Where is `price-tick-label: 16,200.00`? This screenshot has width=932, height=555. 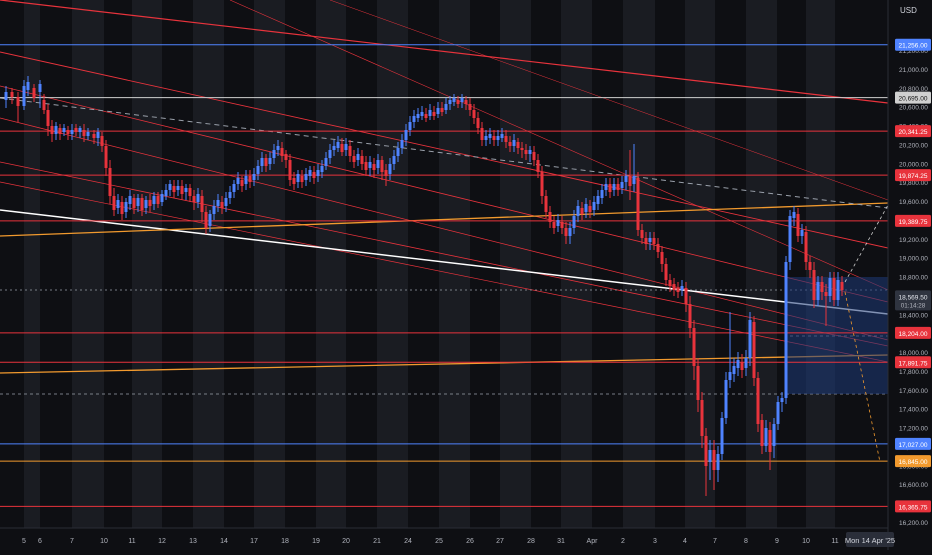 price-tick-label: 16,200.00 is located at coordinates (913, 523).